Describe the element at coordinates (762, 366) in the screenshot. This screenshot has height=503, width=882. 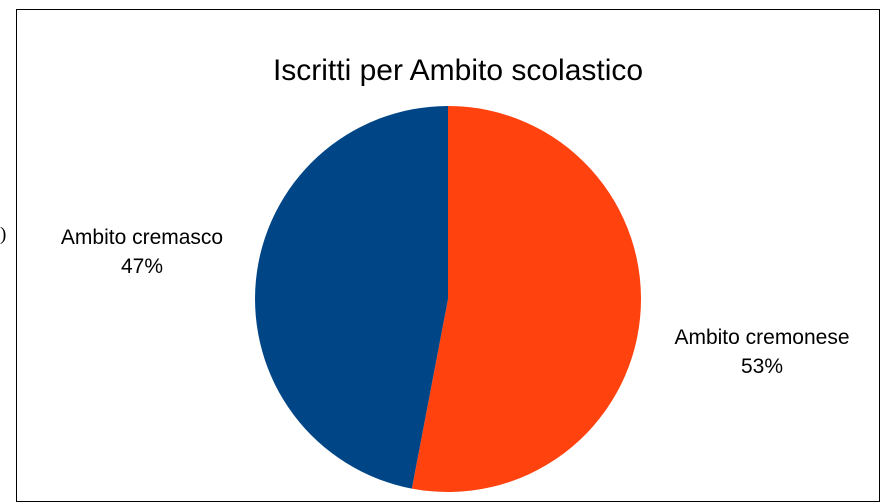
I see `slice-percent-label: 53%` at that location.